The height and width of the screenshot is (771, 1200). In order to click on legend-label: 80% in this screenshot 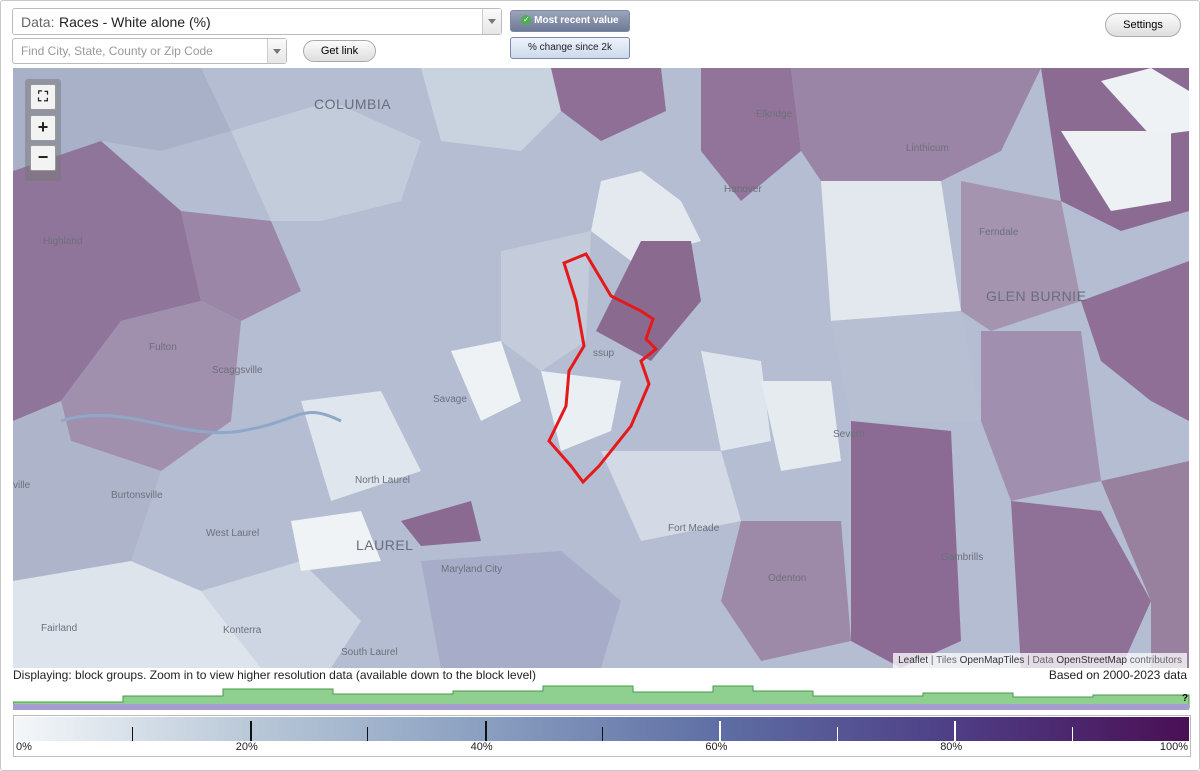, I will do `click(951, 747)`.